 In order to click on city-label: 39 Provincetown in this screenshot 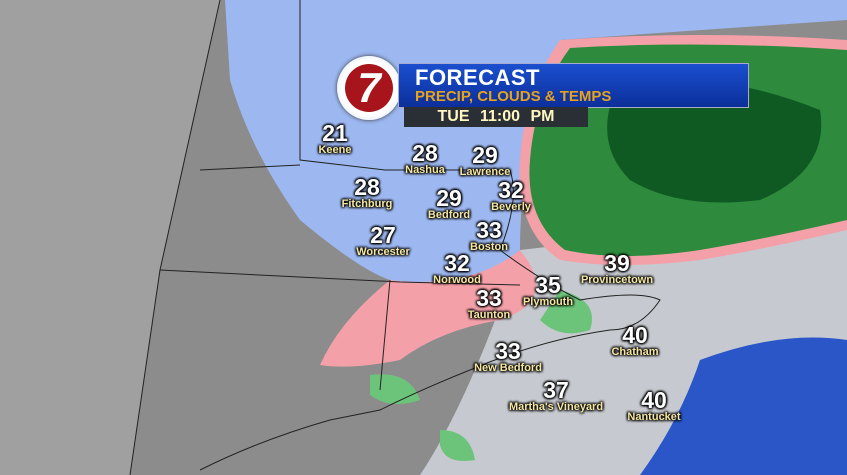, I will do `click(617, 268)`.